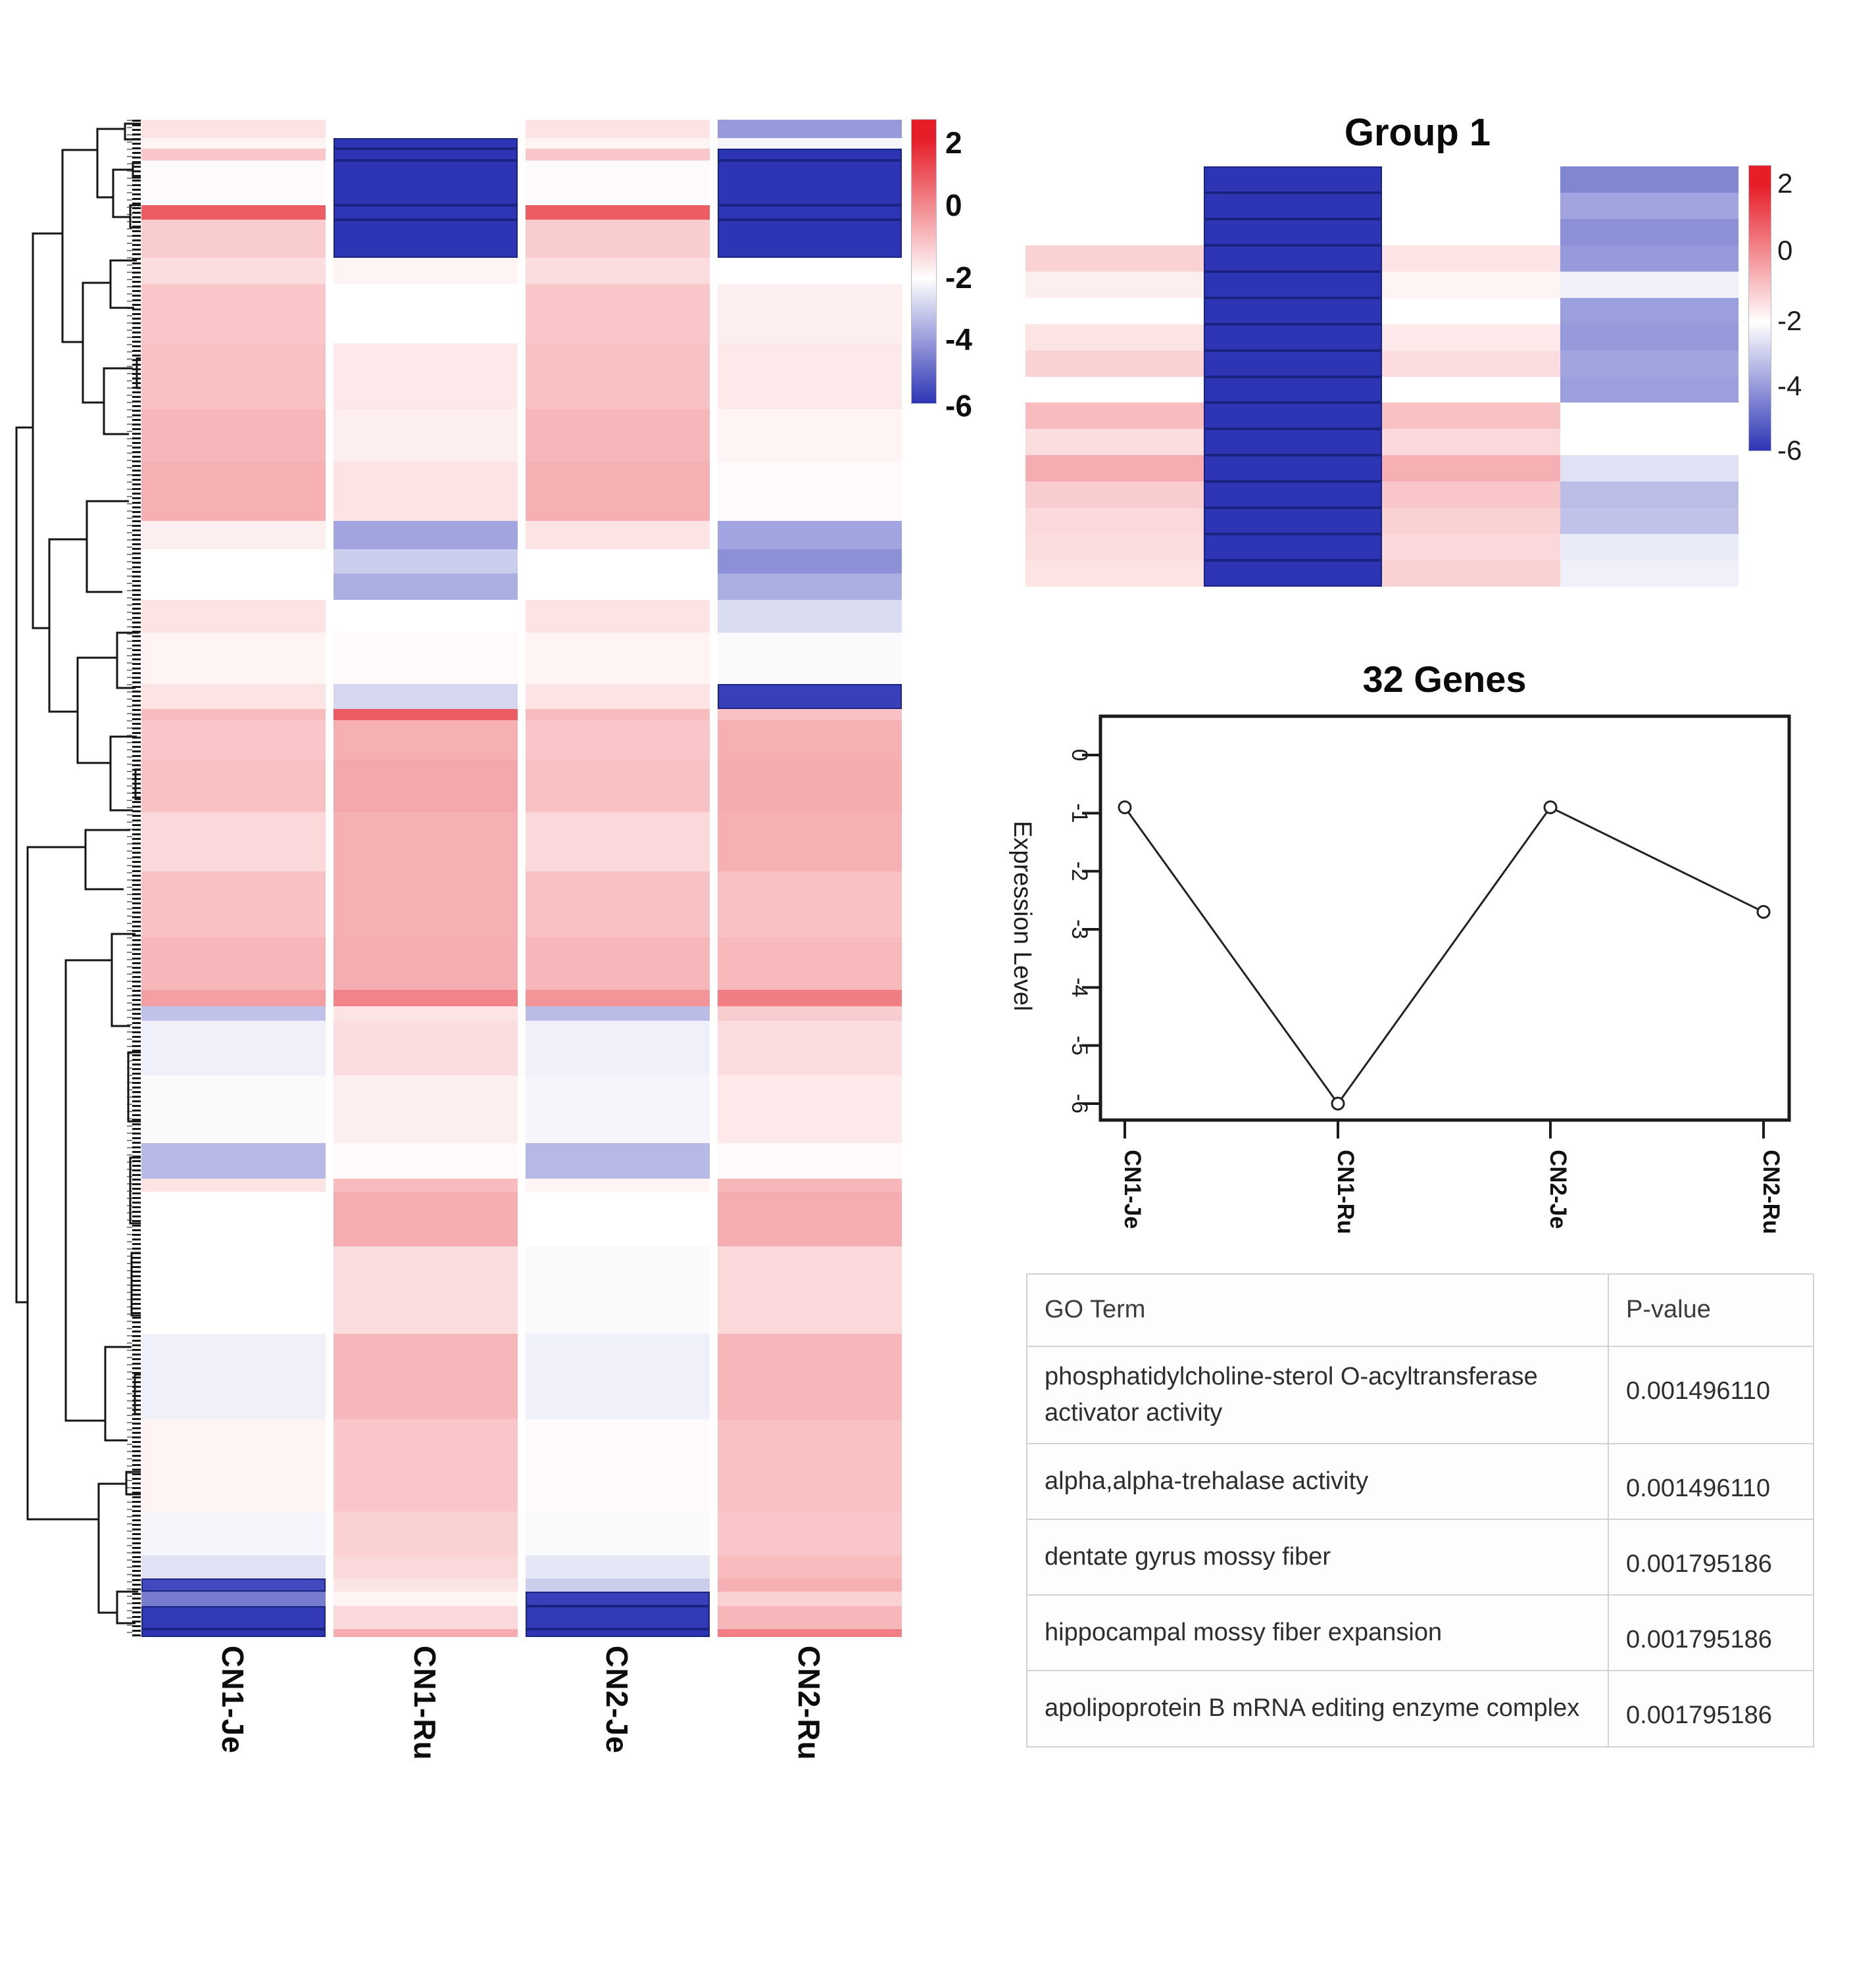 This screenshot has height=1981, width=1876. What do you see at coordinates (233, 1700) in the screenshot?
I see `heatmap-column-label-CN1-Je: CN1-Je` at bounding box center [233, 1700].